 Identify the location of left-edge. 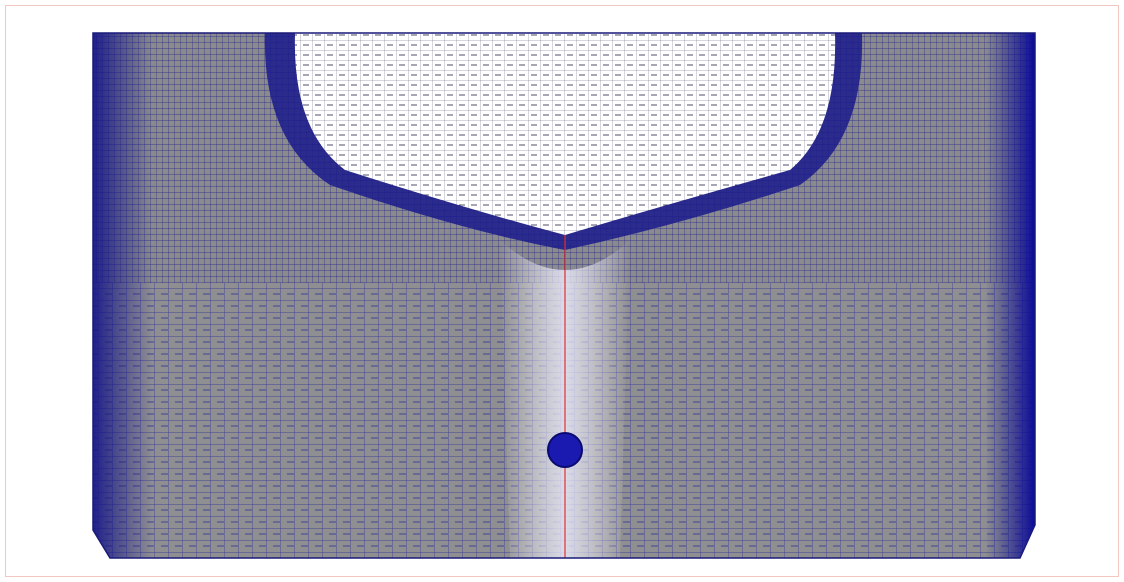
(123, 295).